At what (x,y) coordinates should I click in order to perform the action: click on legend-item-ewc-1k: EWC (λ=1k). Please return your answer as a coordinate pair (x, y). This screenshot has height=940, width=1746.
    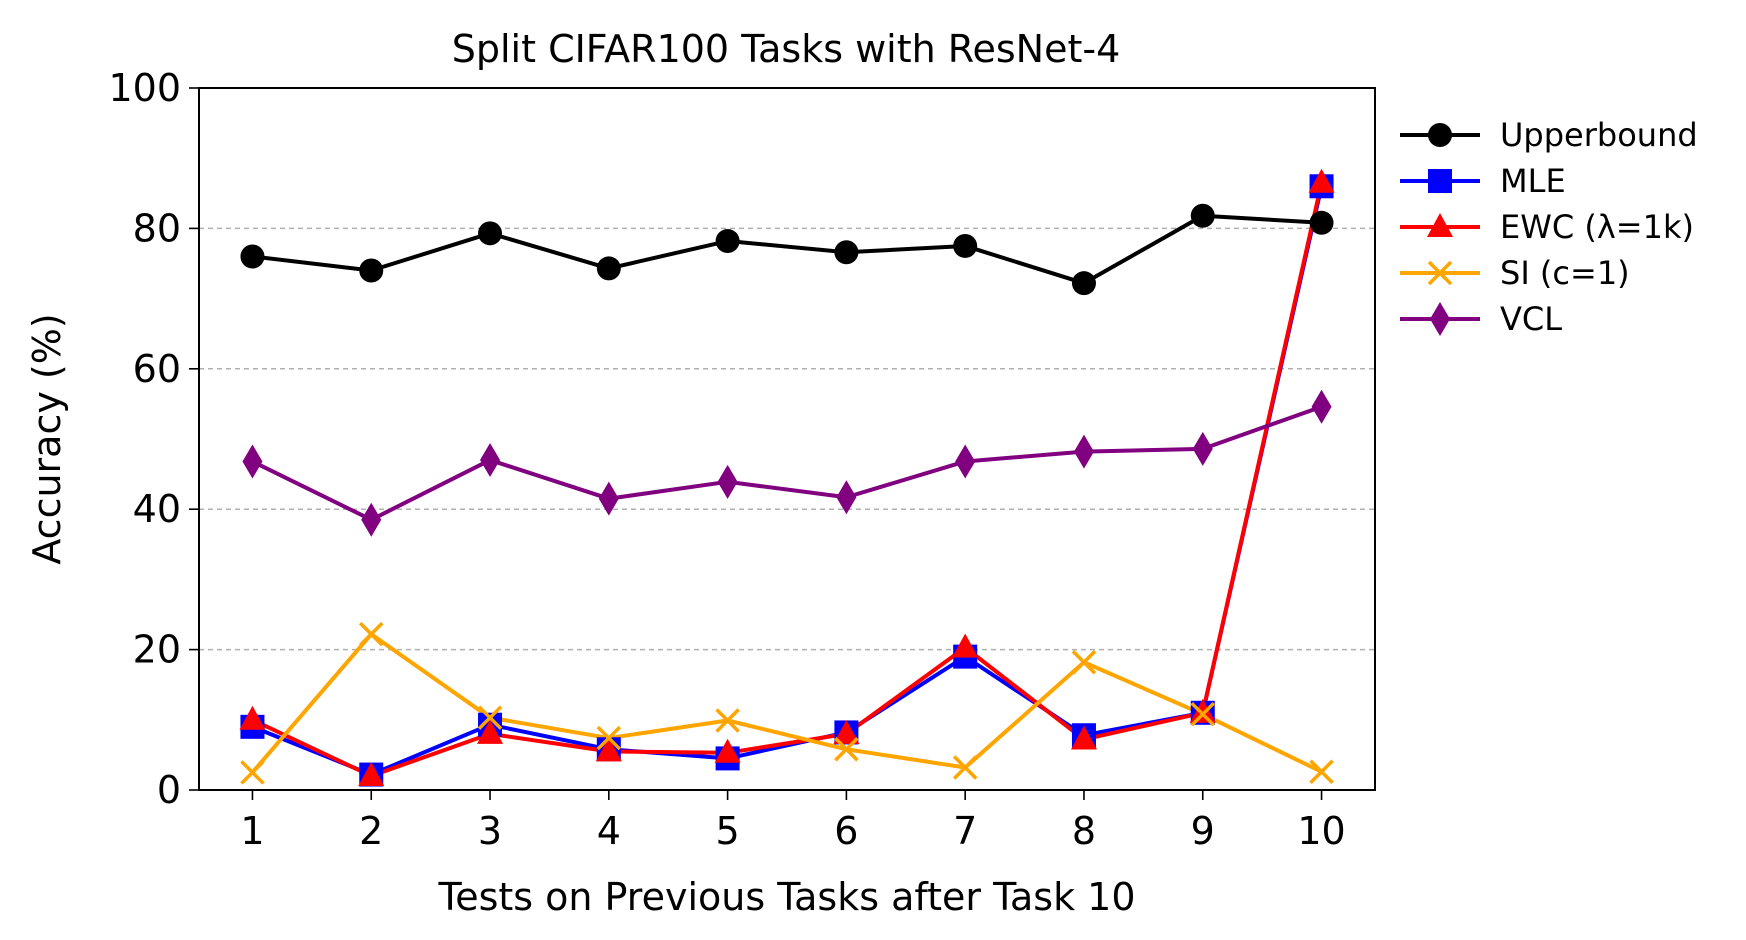
    Looking at the image, I should click on (1547, 227).